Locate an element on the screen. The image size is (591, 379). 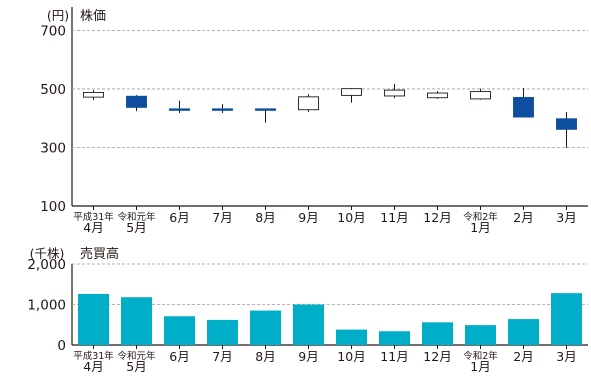
price-category-label: 2月 is located at coordinates (523, 217).